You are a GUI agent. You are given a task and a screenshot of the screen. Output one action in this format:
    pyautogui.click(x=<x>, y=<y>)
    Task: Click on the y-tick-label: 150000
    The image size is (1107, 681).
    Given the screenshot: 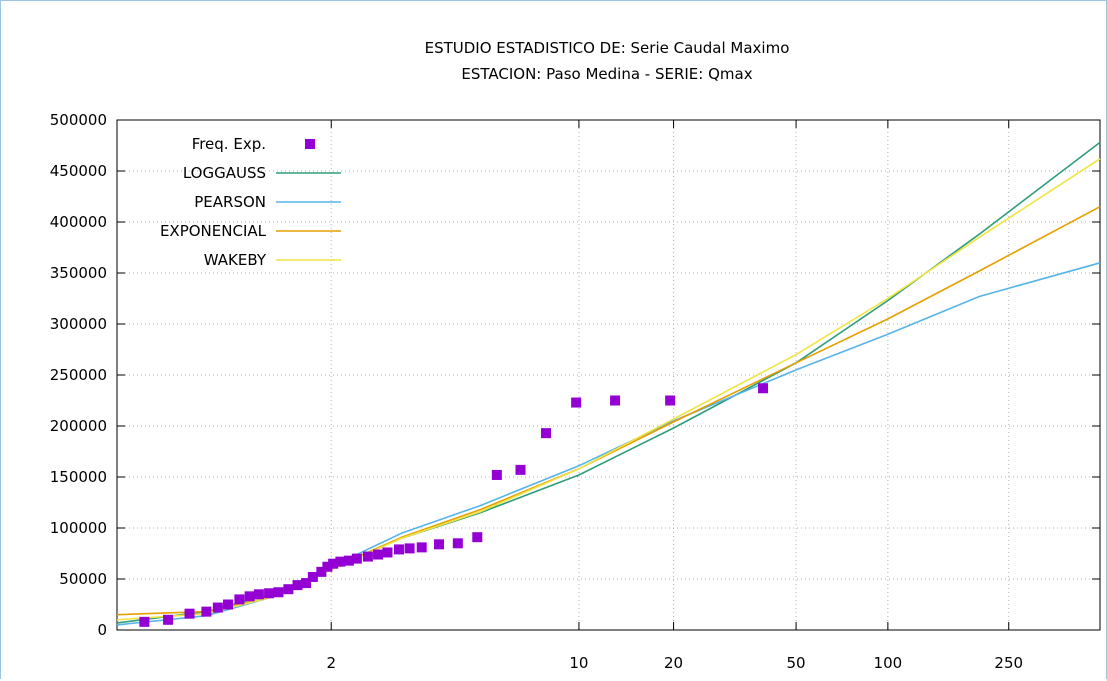 What is the action you would take?
    pyautogui.click(x=78, y=477)
    